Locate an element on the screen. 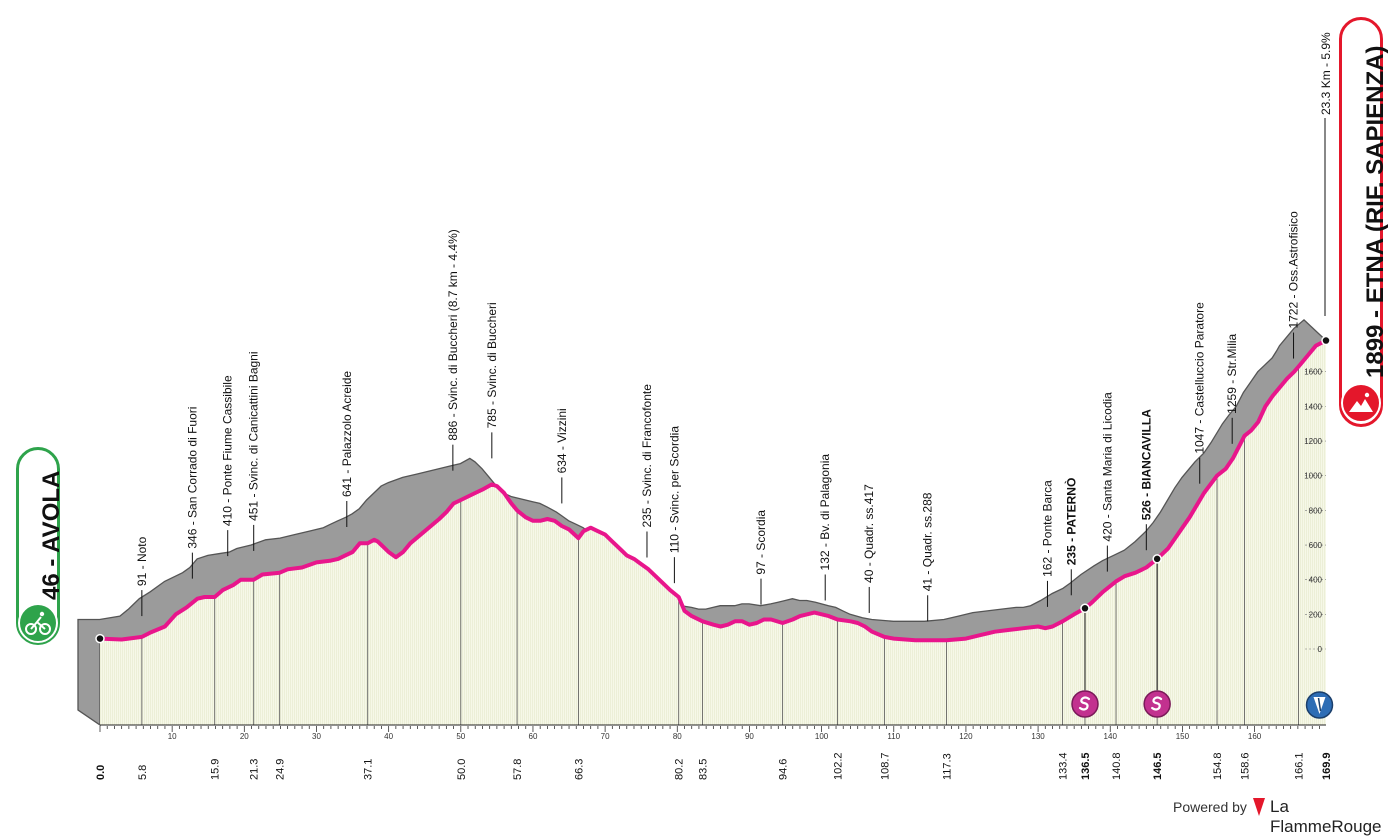 The width and height of the screenshot is (1400, 837). km-marker-label: 102.2 is located at coordinates (838, 766).